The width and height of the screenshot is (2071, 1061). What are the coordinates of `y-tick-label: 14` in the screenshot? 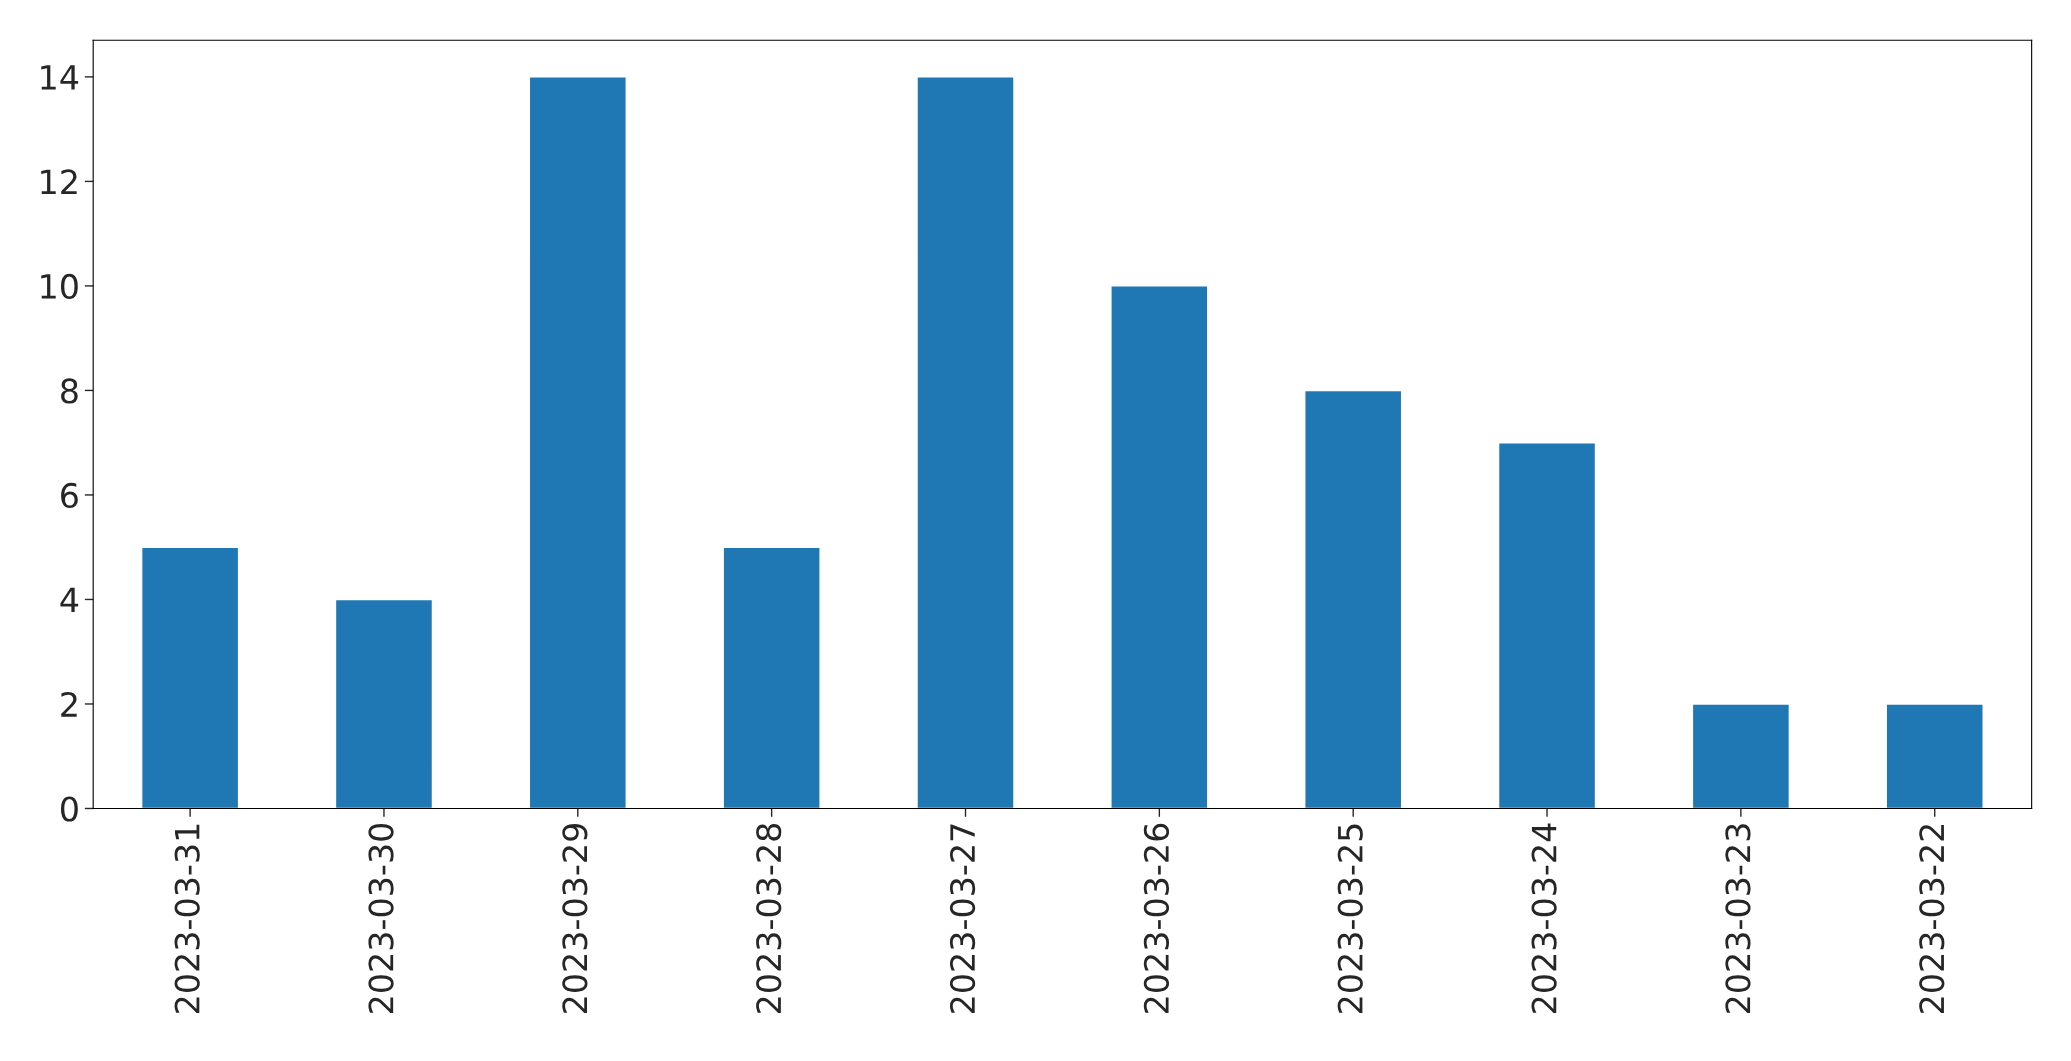 It's located at (60, 77).